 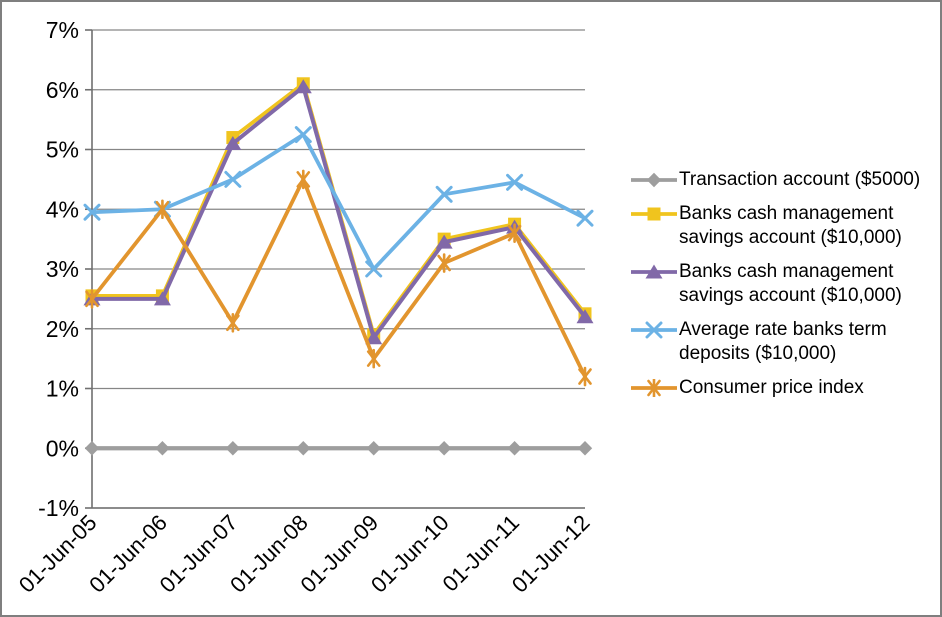 I want to click on y-tick-label: 7%, so click(x=62, y=30).